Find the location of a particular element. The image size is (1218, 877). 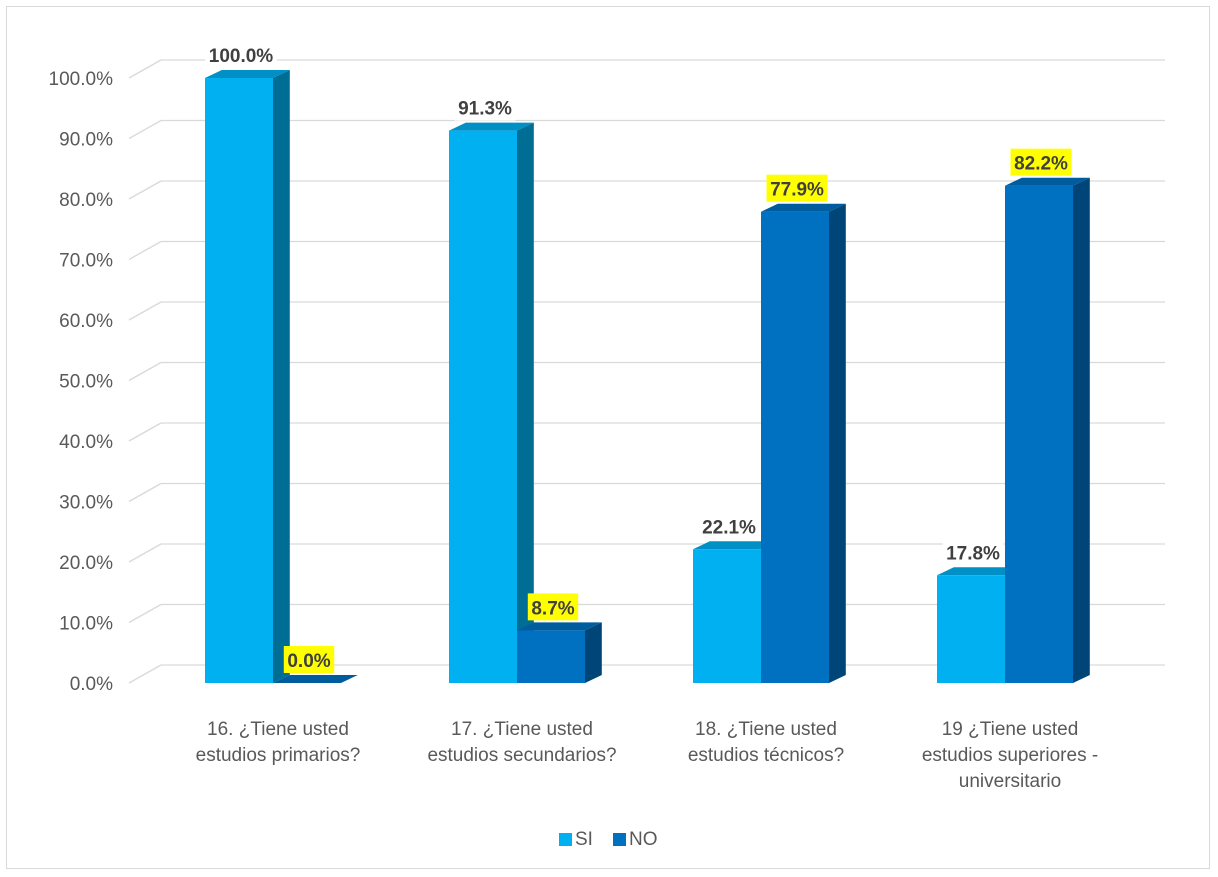

y-tick-label: 80.0% is located at coordinates (86, 200).